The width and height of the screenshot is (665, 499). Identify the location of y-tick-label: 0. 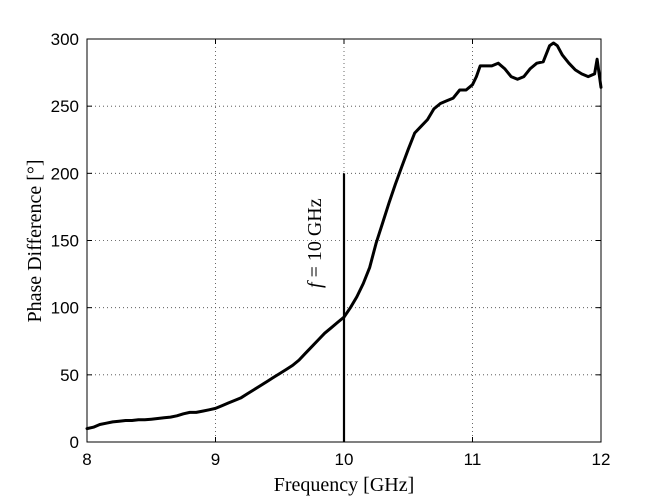
(74, 442).